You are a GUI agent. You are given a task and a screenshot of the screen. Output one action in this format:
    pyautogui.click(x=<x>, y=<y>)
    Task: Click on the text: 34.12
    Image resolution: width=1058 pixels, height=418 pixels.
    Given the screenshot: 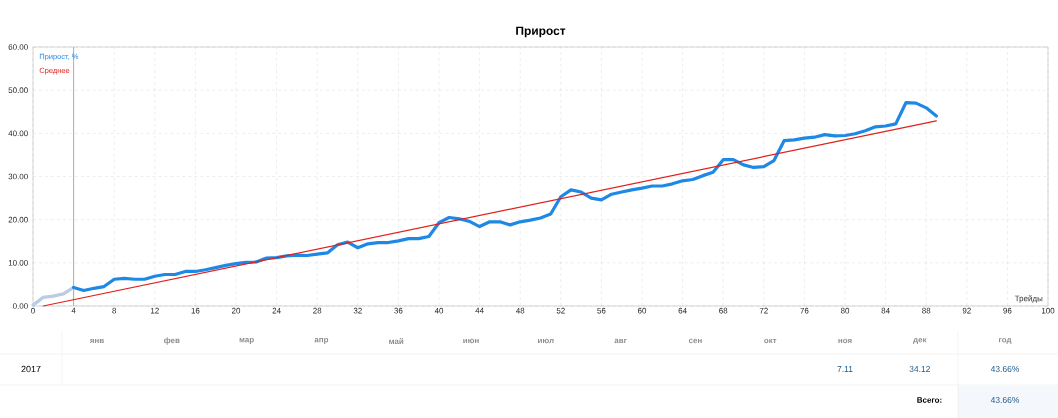 What is the action you would take?
    pyautogui.click(x=919, y=369)
    